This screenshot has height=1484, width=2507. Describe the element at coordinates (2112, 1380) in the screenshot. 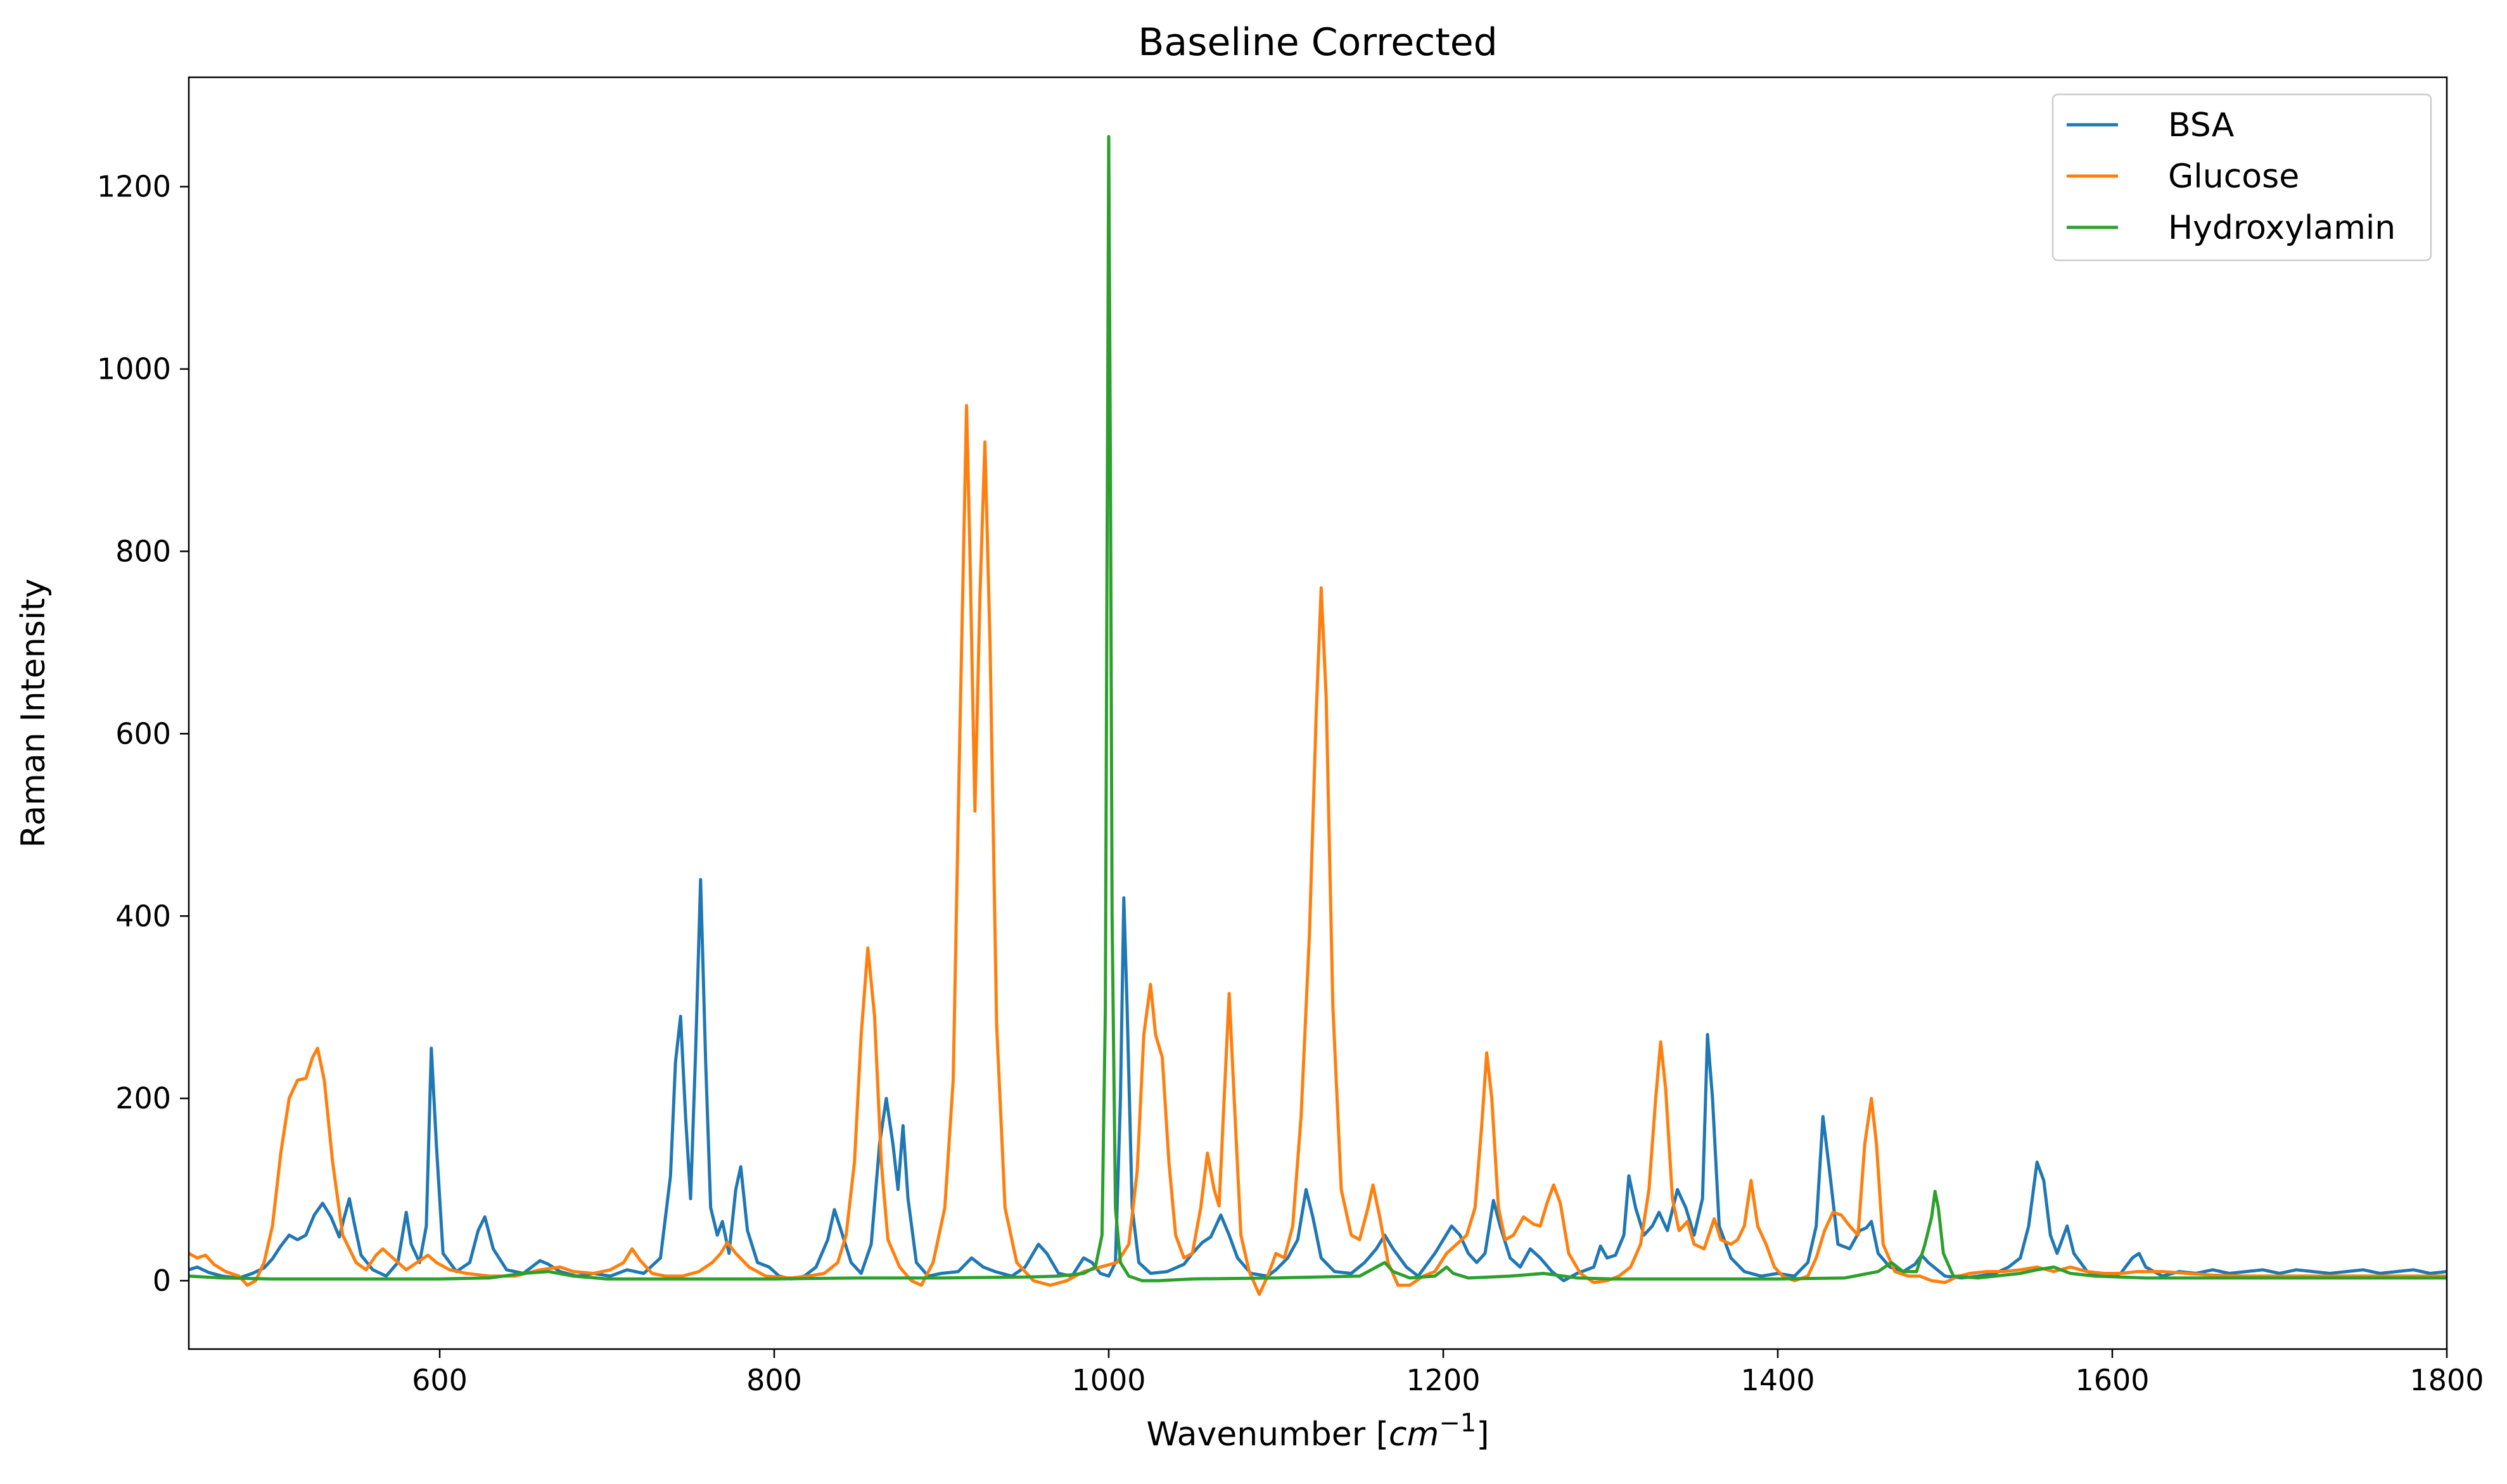

I see `x-tick-label: 1600` at that location.